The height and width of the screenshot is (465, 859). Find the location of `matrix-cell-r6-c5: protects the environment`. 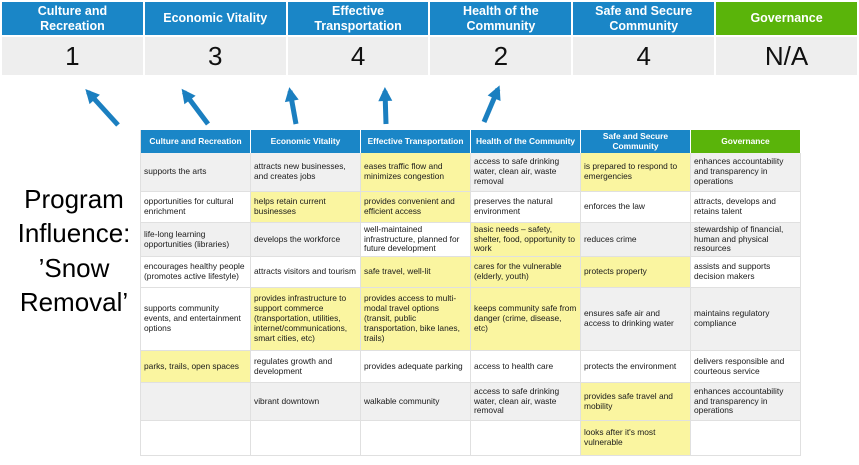

matrix-cell-r6-c5: protects the environment is located at coordinates (636, 367).